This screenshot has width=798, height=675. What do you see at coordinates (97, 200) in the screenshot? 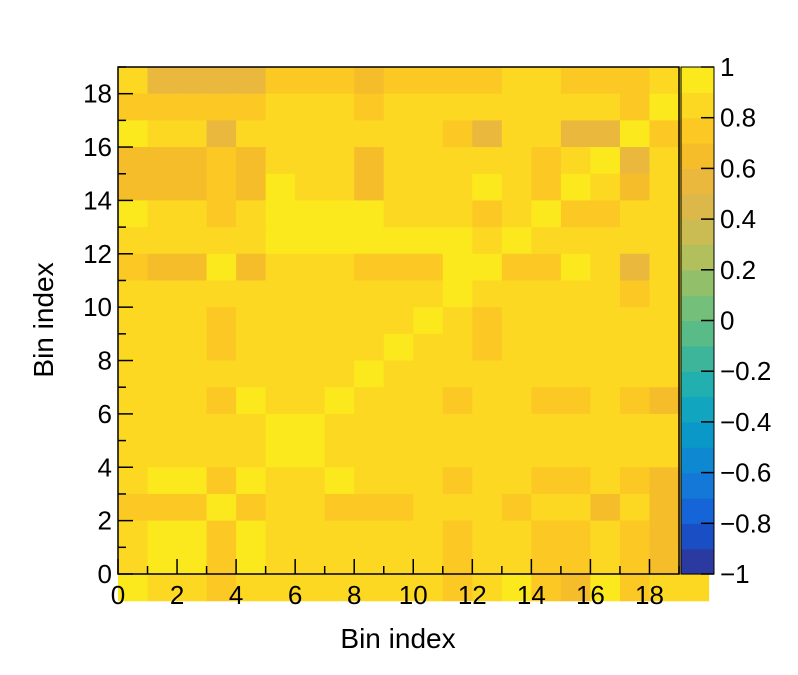
I see `y-tick-label: 14` at bounding box center [97, 200].